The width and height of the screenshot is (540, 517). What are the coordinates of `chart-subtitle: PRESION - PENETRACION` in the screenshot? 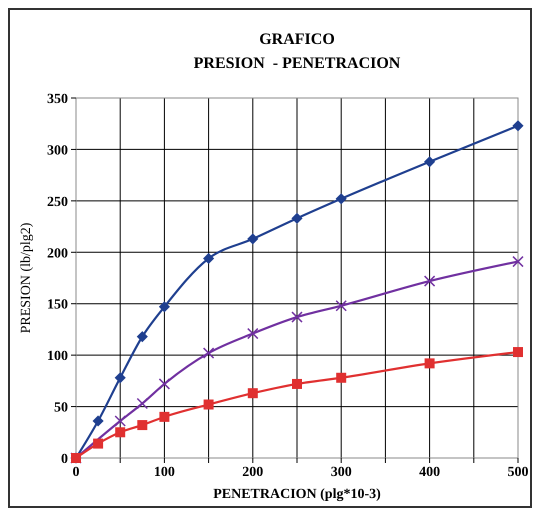 It's located at (297, 63).